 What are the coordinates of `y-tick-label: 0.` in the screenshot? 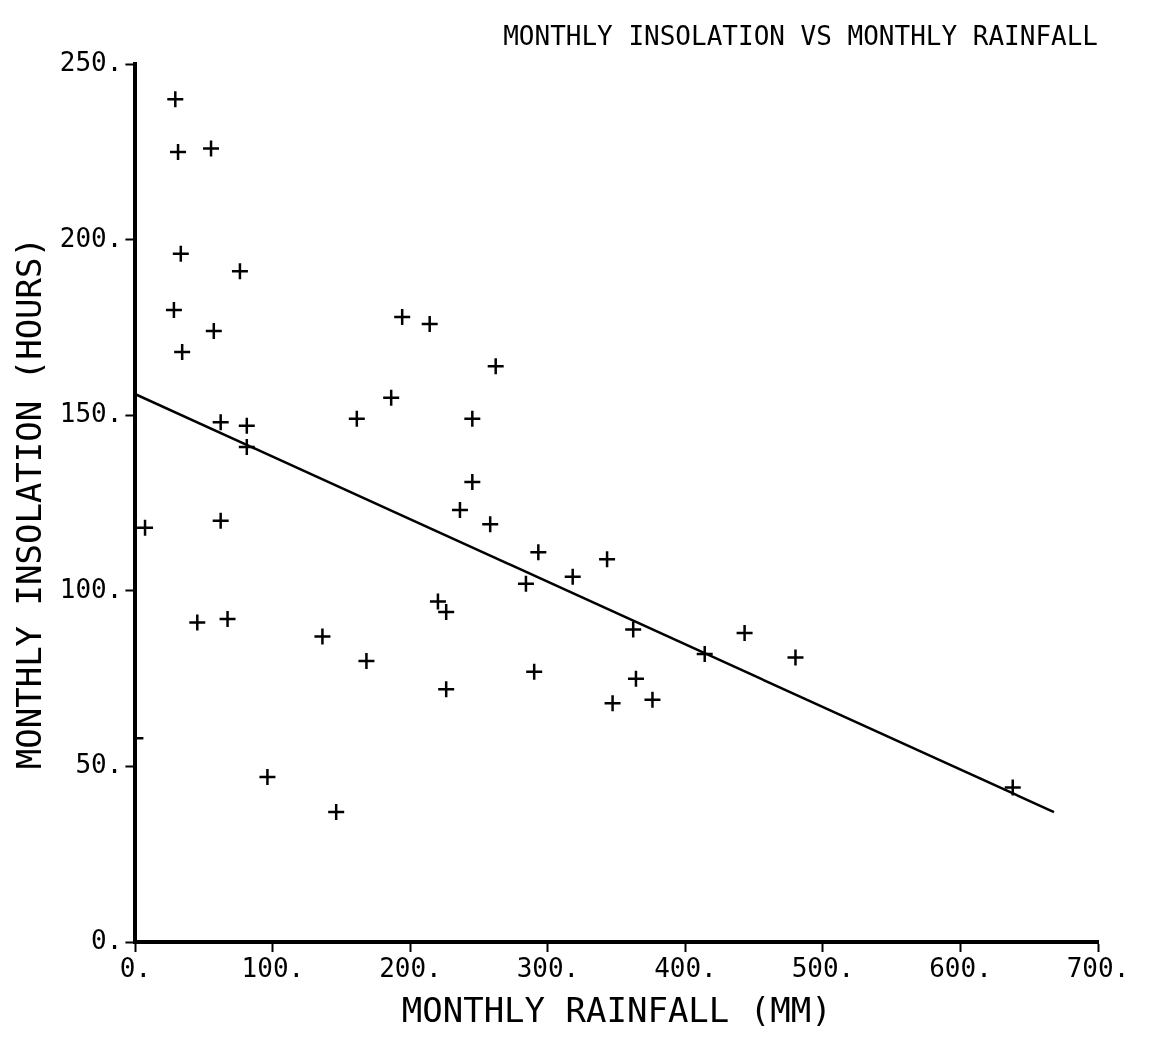 It's located at (107, 939).